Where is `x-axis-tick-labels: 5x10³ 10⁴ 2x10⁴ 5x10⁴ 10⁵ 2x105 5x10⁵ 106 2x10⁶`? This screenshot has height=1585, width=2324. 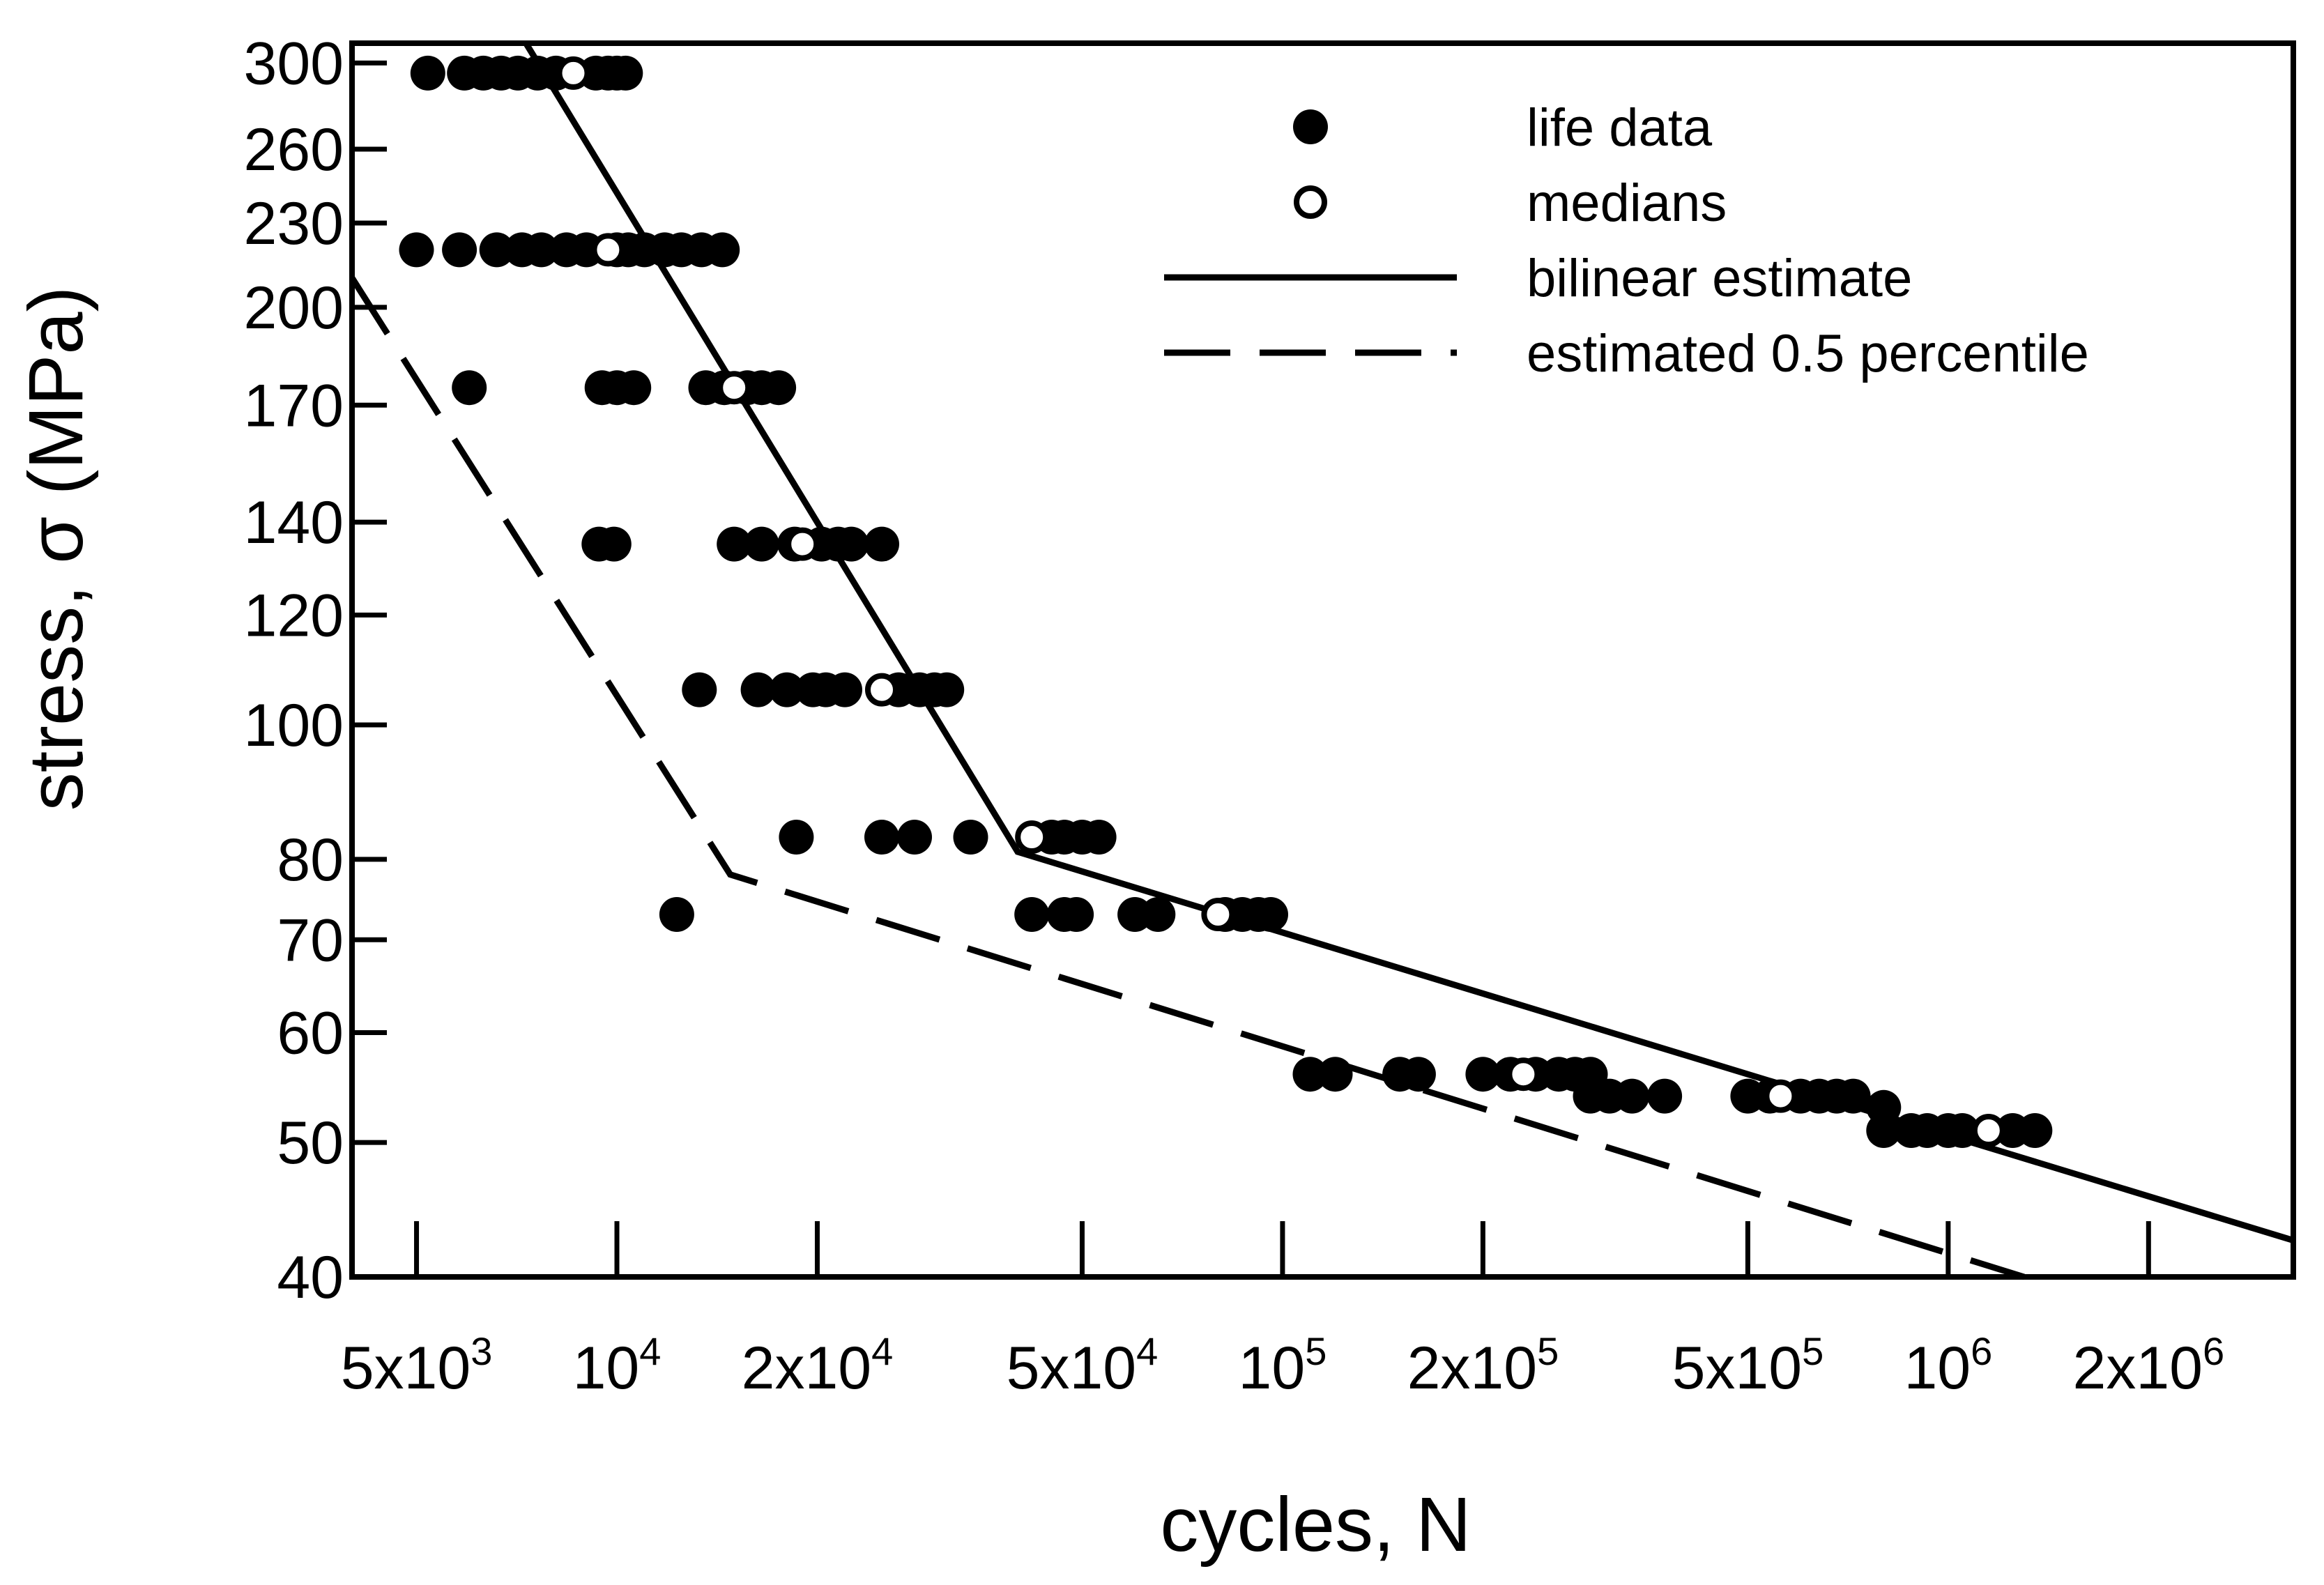
x-axis-tick-labels: 5x10³ 10⁴ 2x10⁴ 5x10⁴ 10⁵ 2x105 5x10⁵ 106 2x10⁶ is located at coordinates (1283, 1365).